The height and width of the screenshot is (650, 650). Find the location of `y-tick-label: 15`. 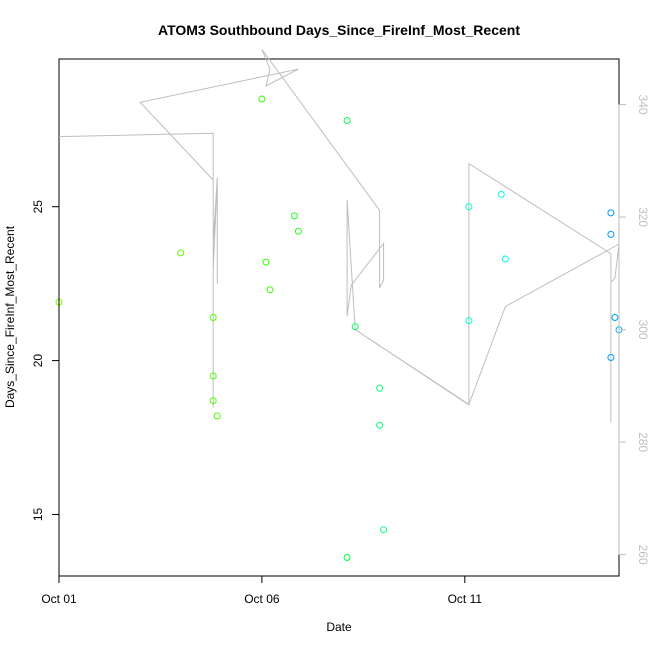

y-tick-label: 15 is located at coordinates (38, 514).